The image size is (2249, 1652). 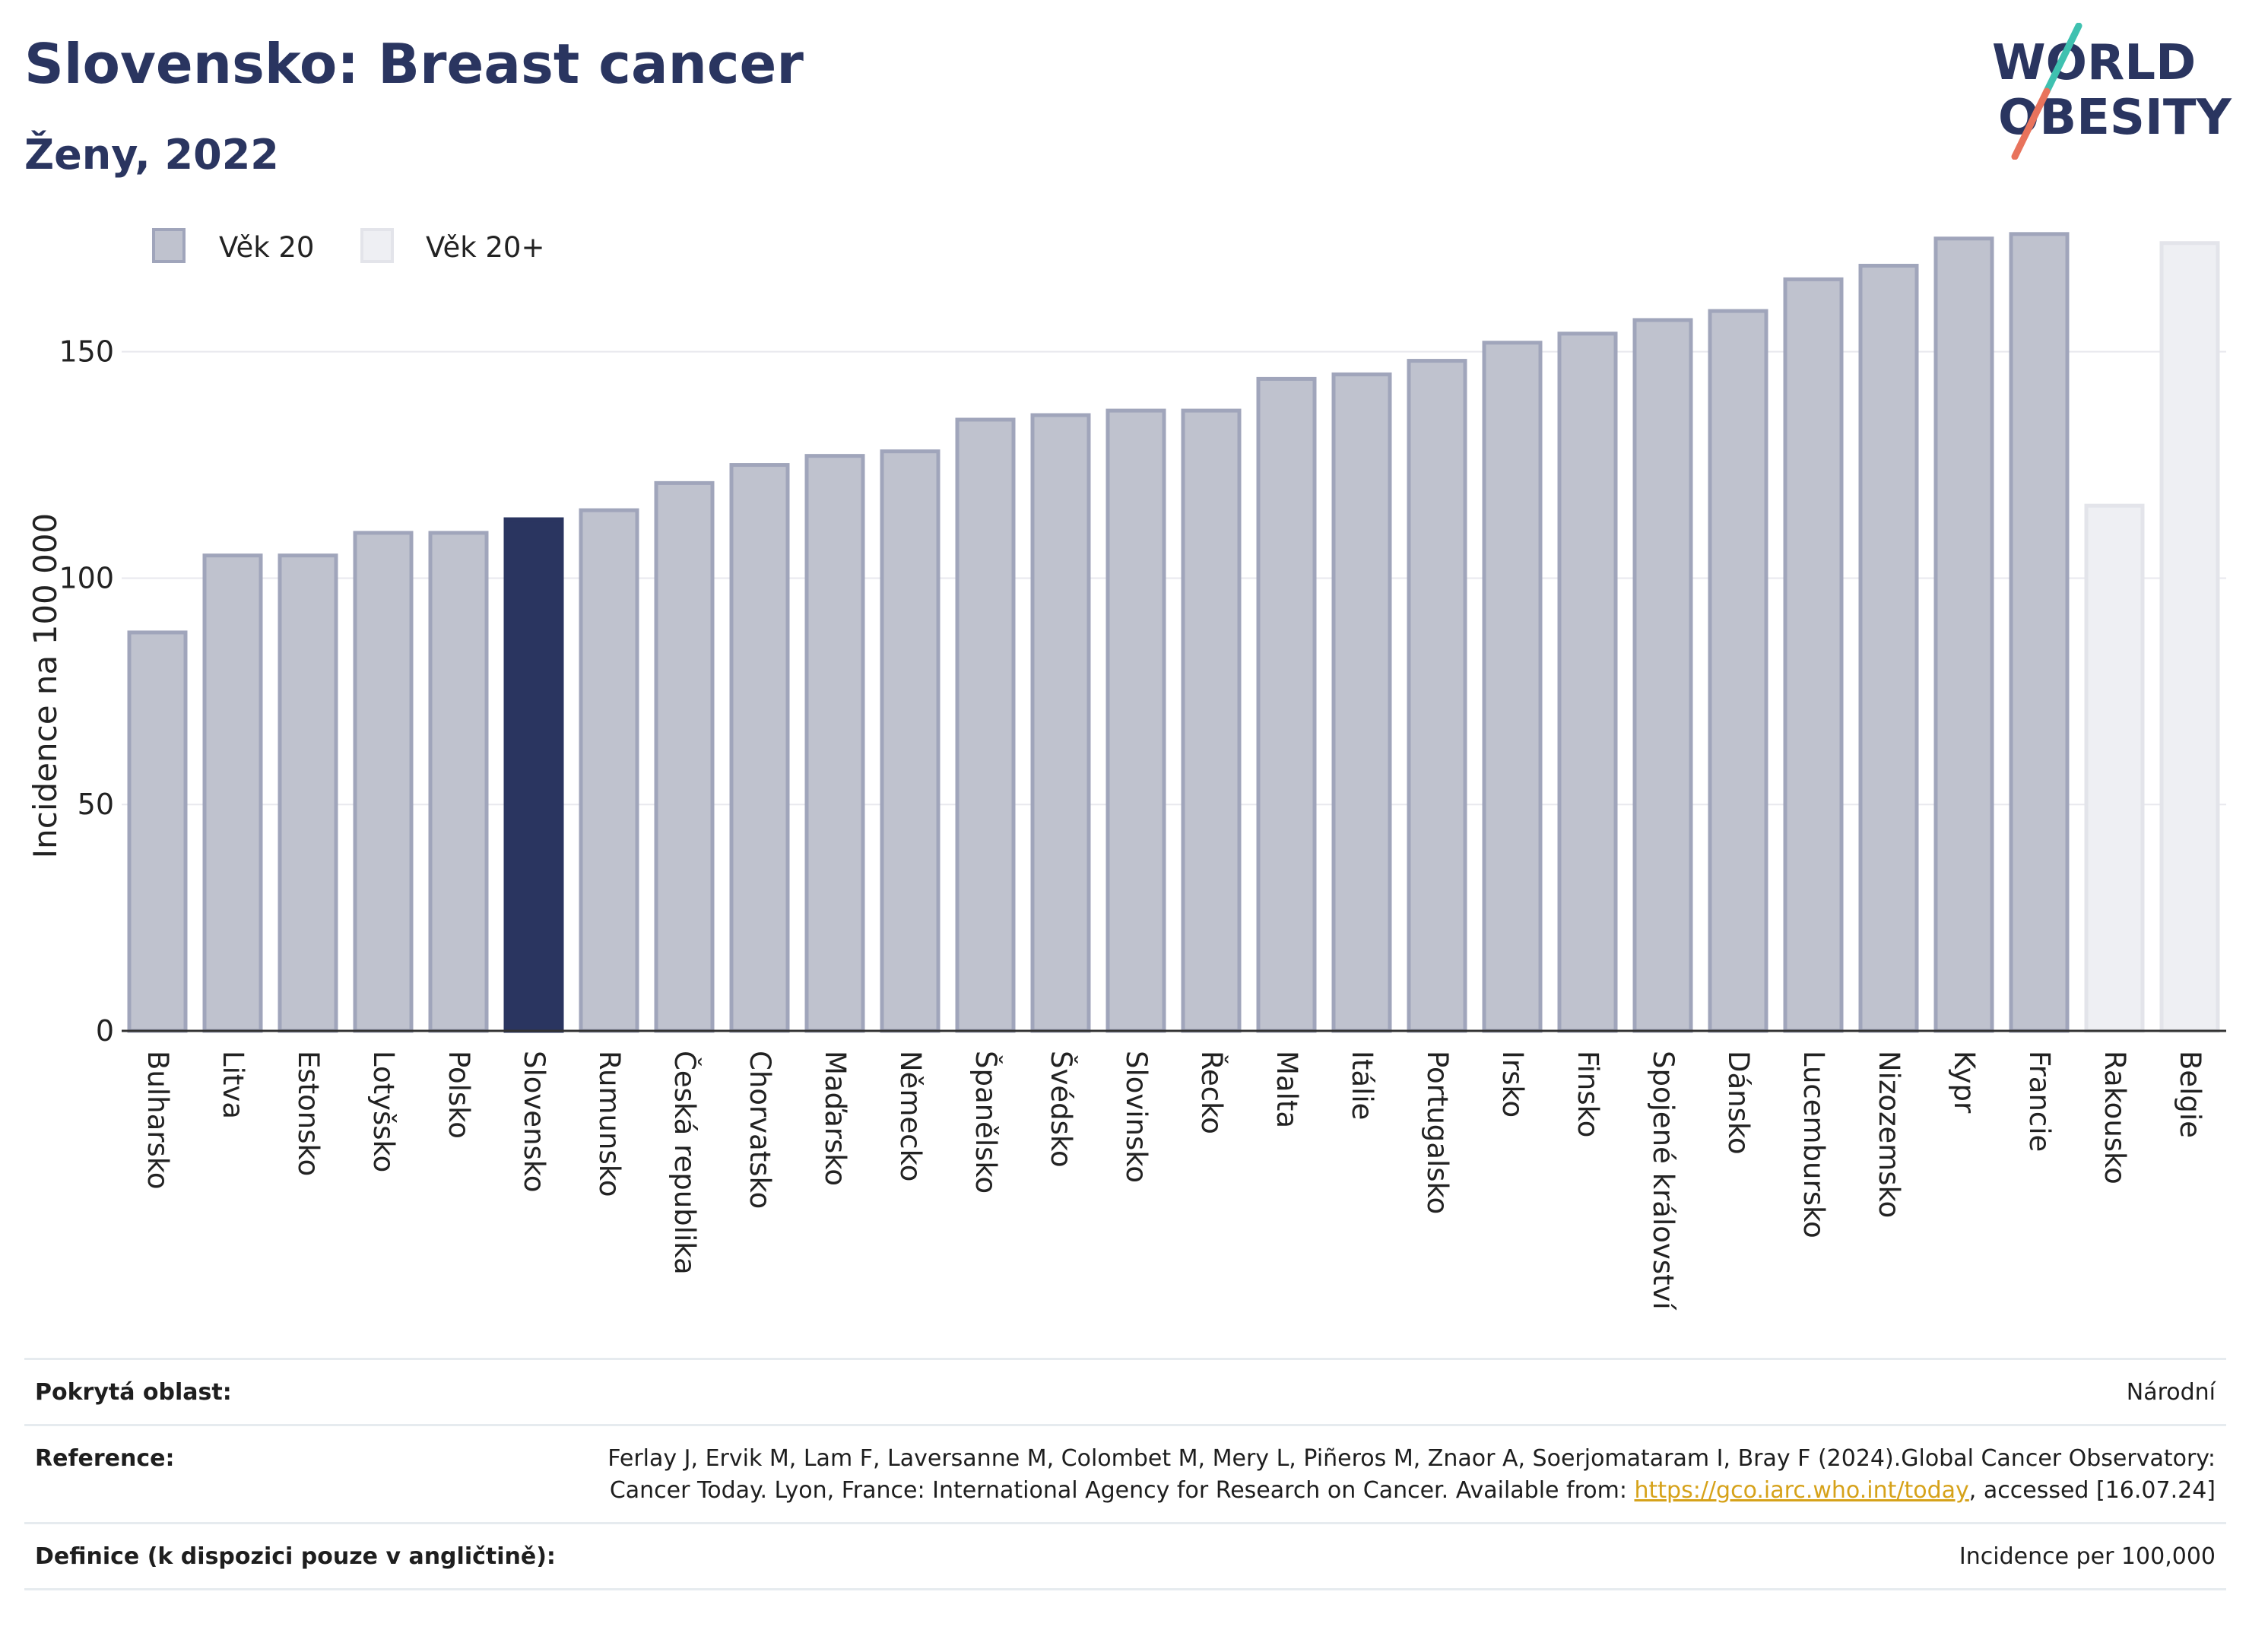 What do you see at coordinates (1663, 1181) in the screenshot?
I see `x-tick-label: Spojené království` at bounding box center [1663, 1181].